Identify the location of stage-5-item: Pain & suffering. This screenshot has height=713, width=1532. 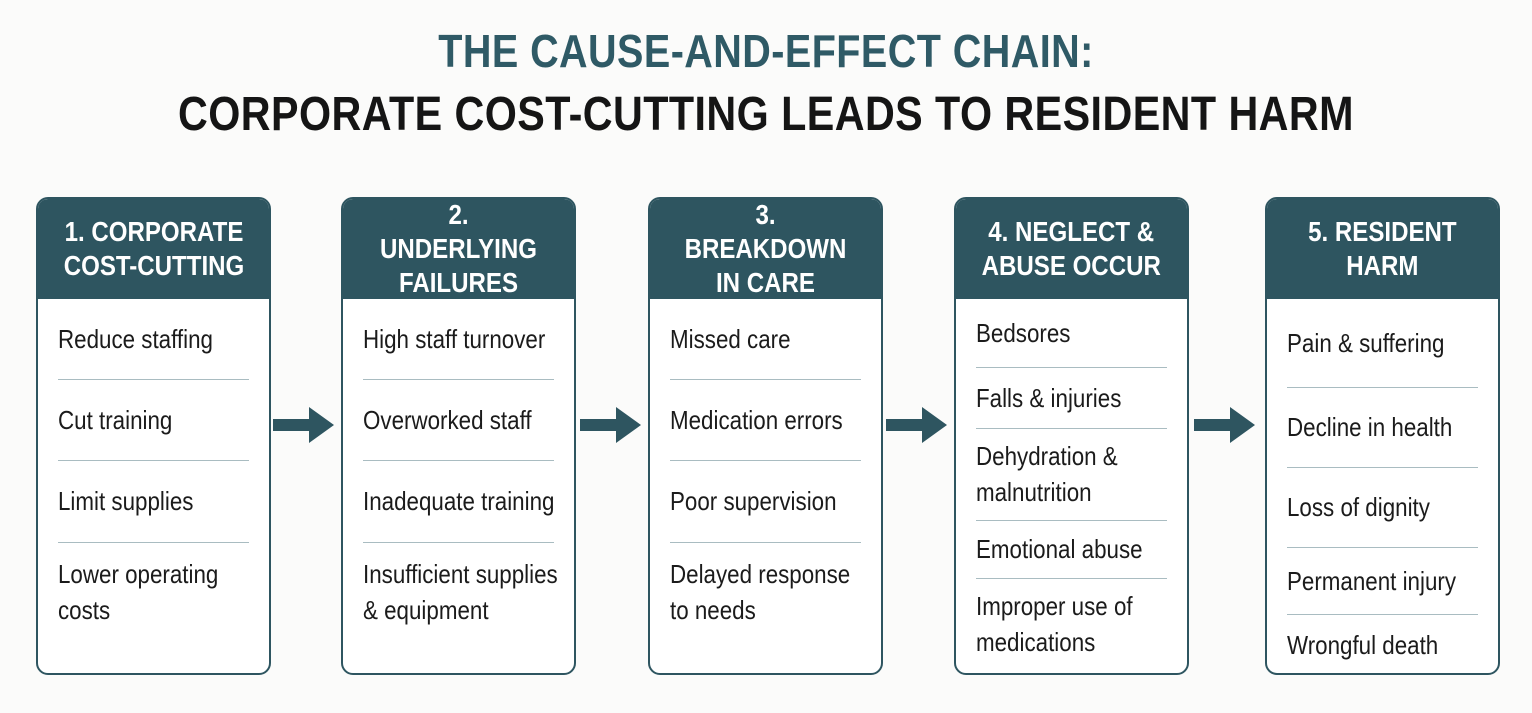
(1382, 343).